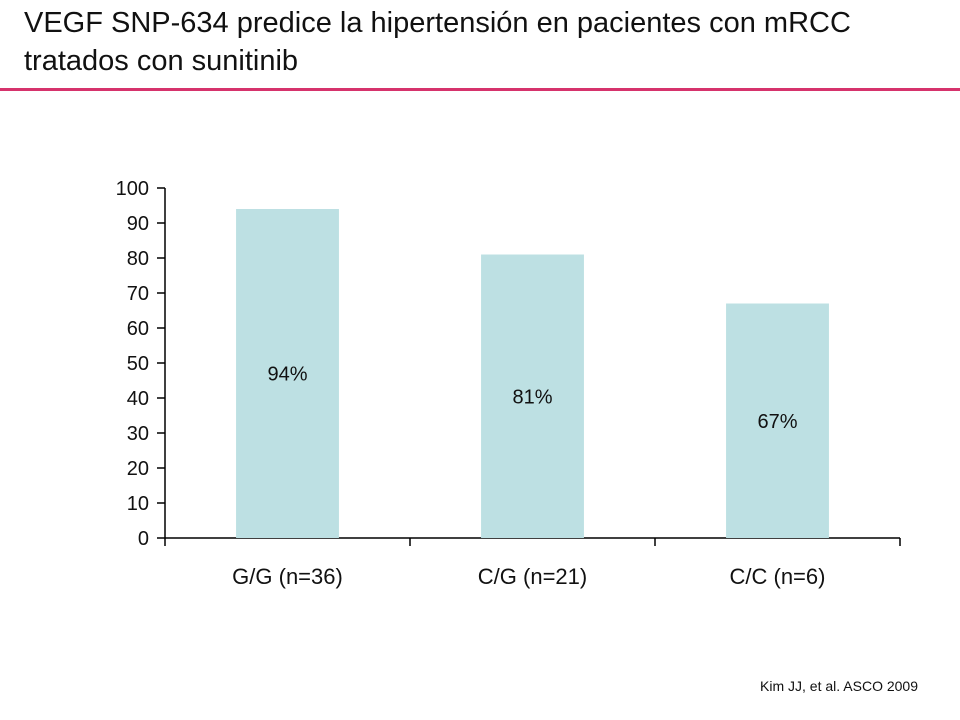  What do you see at coordinates (138, 504) in the screenshot?
I see `y-tick-label: 10` at bounding box center [138, 504].